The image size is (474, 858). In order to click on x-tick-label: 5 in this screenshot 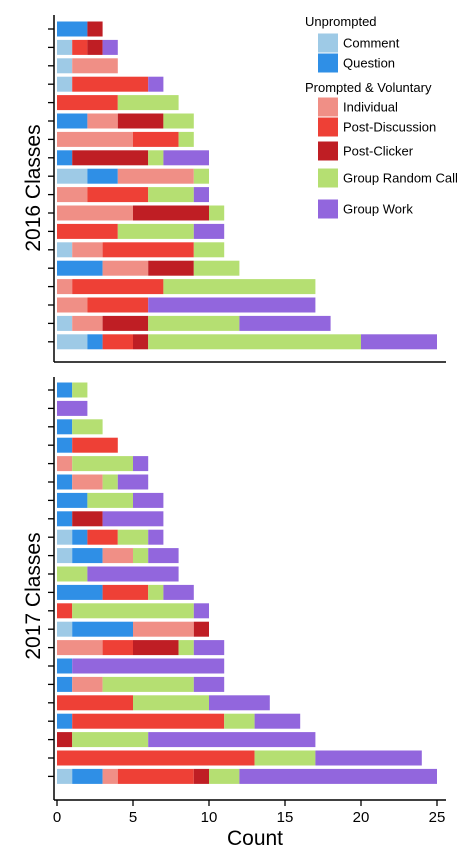, I will do `click(133, 817)`.